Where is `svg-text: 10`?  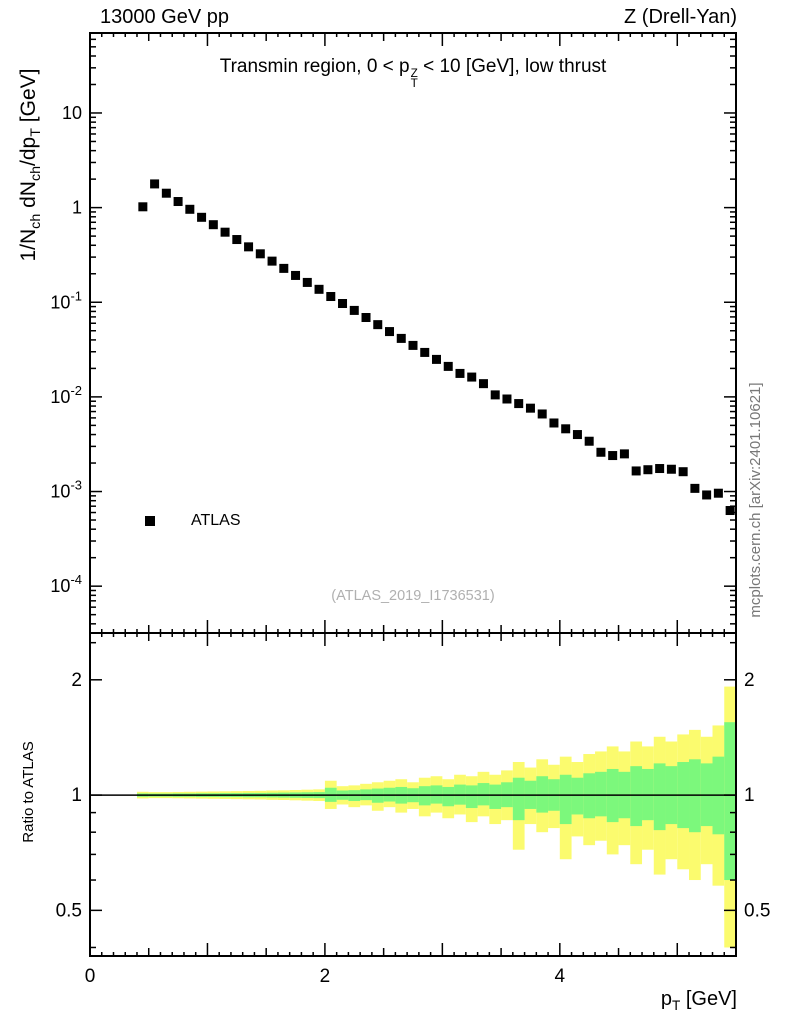 svg-text: 10 is located at coordinates (72, 113).